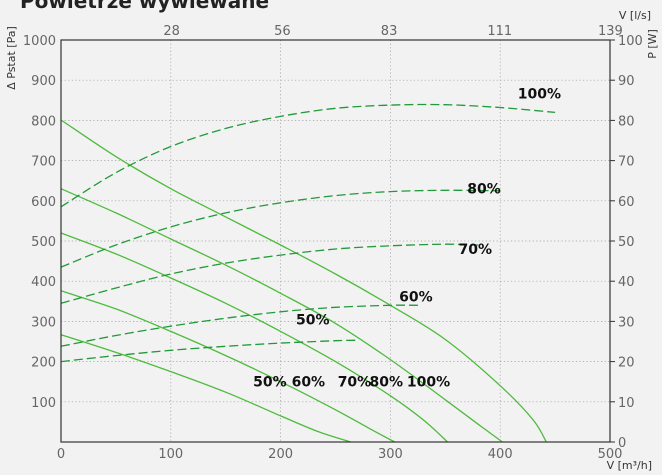 Image resolution: width=662 pixels, height=475 pixels. Describe the element at coordinates (43, 81) in the screenshot. I see `y-tick-label: 900` at that location.